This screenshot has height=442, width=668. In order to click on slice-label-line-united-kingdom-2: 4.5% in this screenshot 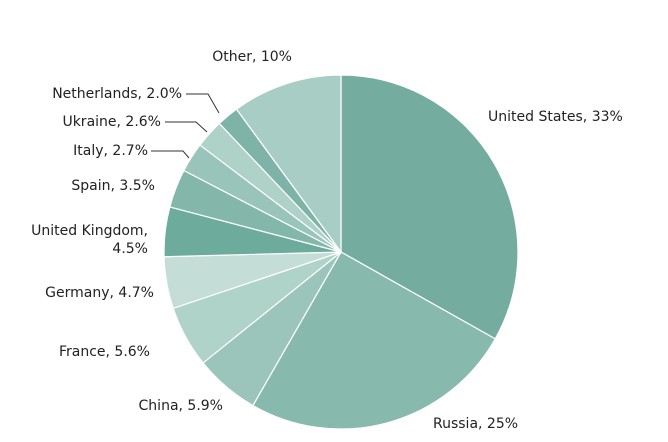, I will do `click(130, 249)`.